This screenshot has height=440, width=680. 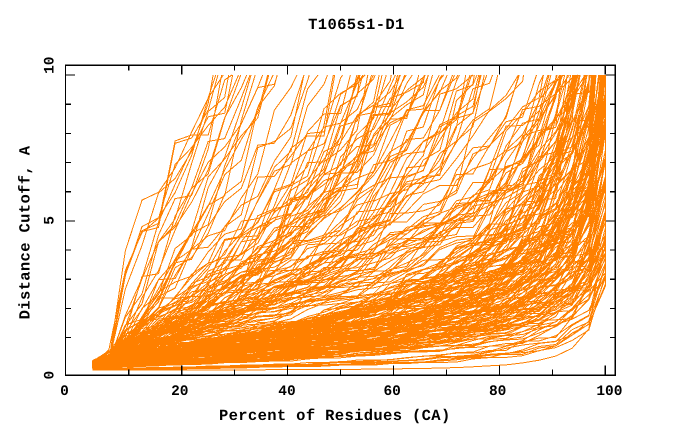 What do you see at coordinates (51, 64) in the screenshot?
I see `svg-text: 10` at bounding box center [51, 64].